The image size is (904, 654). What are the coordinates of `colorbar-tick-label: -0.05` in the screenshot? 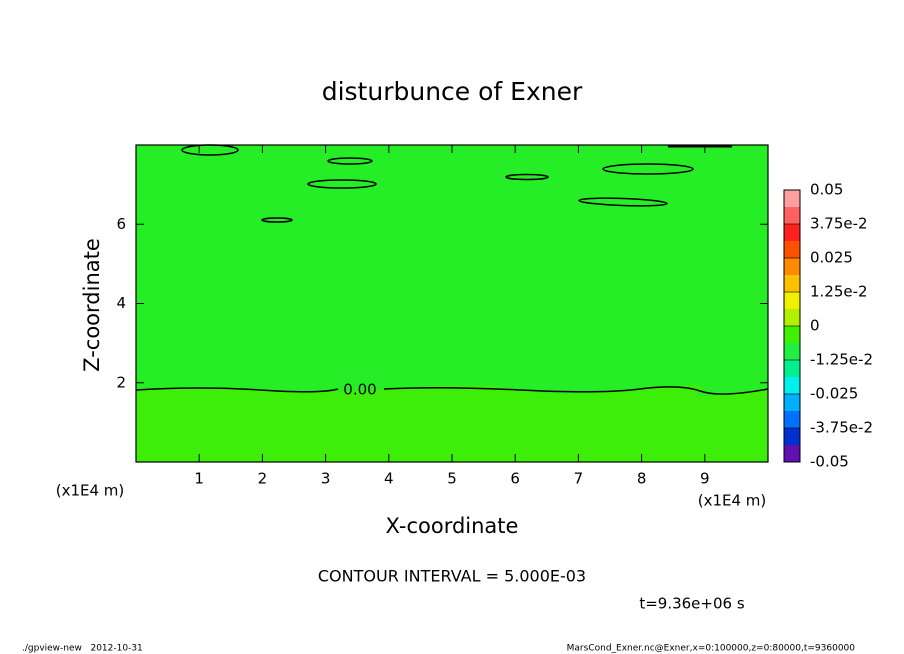 It's located at (829, 462).